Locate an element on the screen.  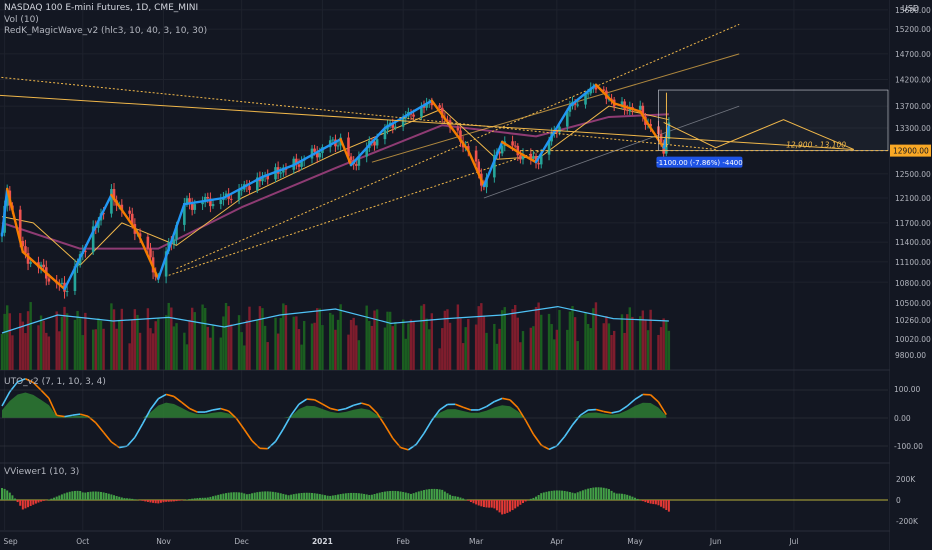
time-tick: Sep is located at coordinates (11, 541).